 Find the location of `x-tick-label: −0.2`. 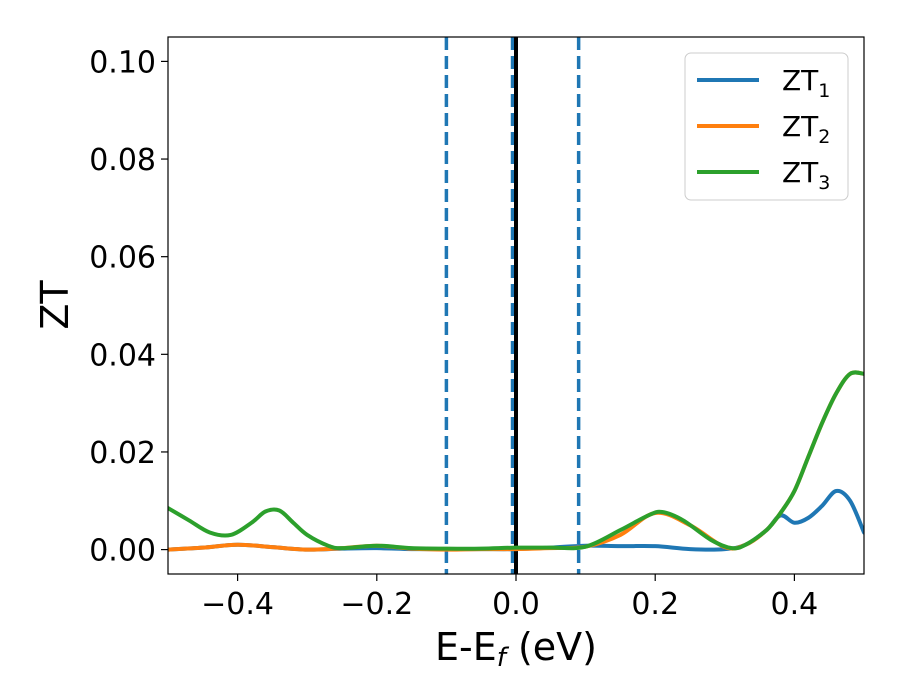

x-tick-label: −0.2 is located at coordinates (376, 604).